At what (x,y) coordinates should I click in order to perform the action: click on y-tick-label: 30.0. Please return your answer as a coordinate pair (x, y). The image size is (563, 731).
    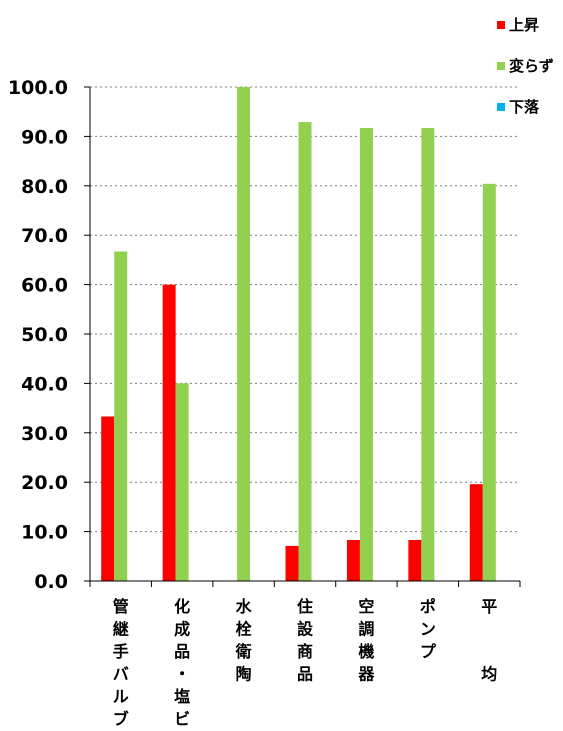
    Looking at the image, I should click on (44, 434).